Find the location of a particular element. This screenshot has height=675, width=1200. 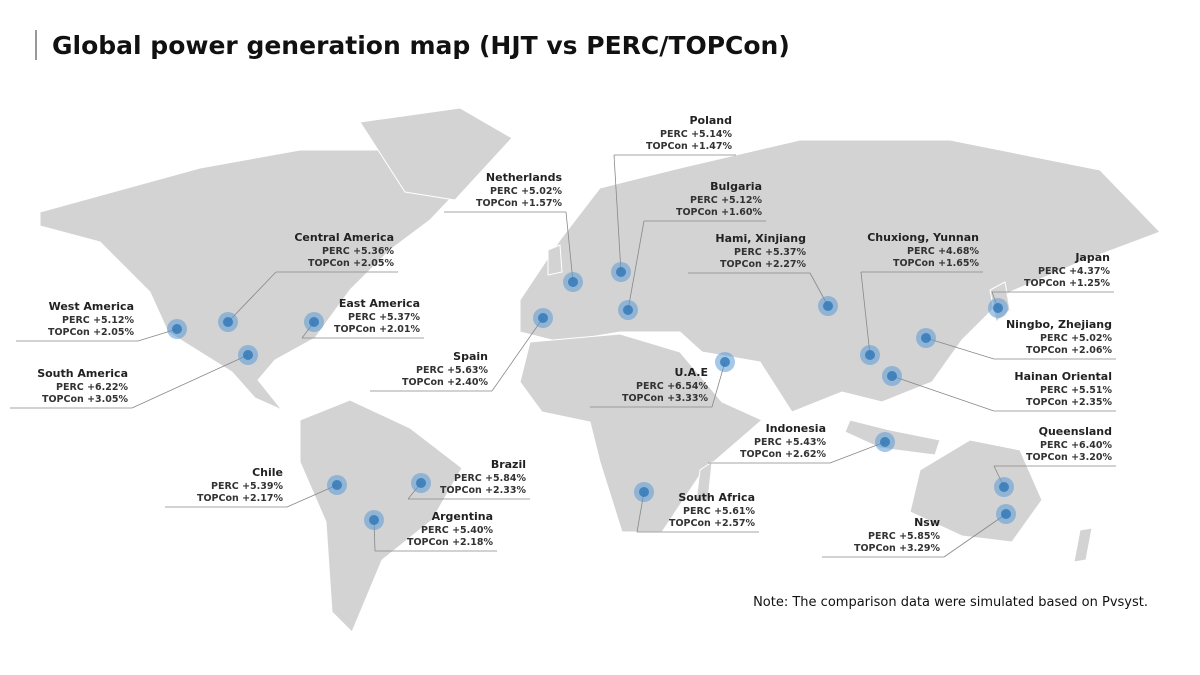

greenland is located at coordinates (436, 154).